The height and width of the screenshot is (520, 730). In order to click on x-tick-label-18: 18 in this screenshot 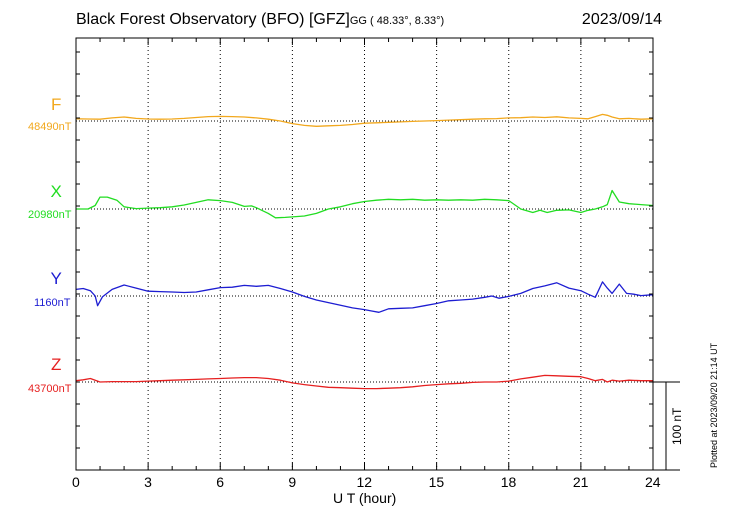, I will do `click(508, 482)`.